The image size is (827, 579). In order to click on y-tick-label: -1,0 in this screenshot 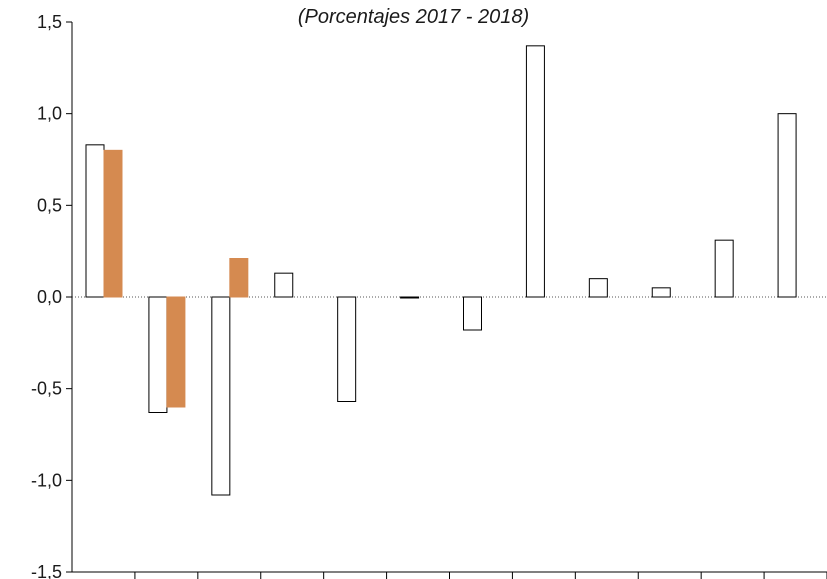, I will do `click(46, 480)`.